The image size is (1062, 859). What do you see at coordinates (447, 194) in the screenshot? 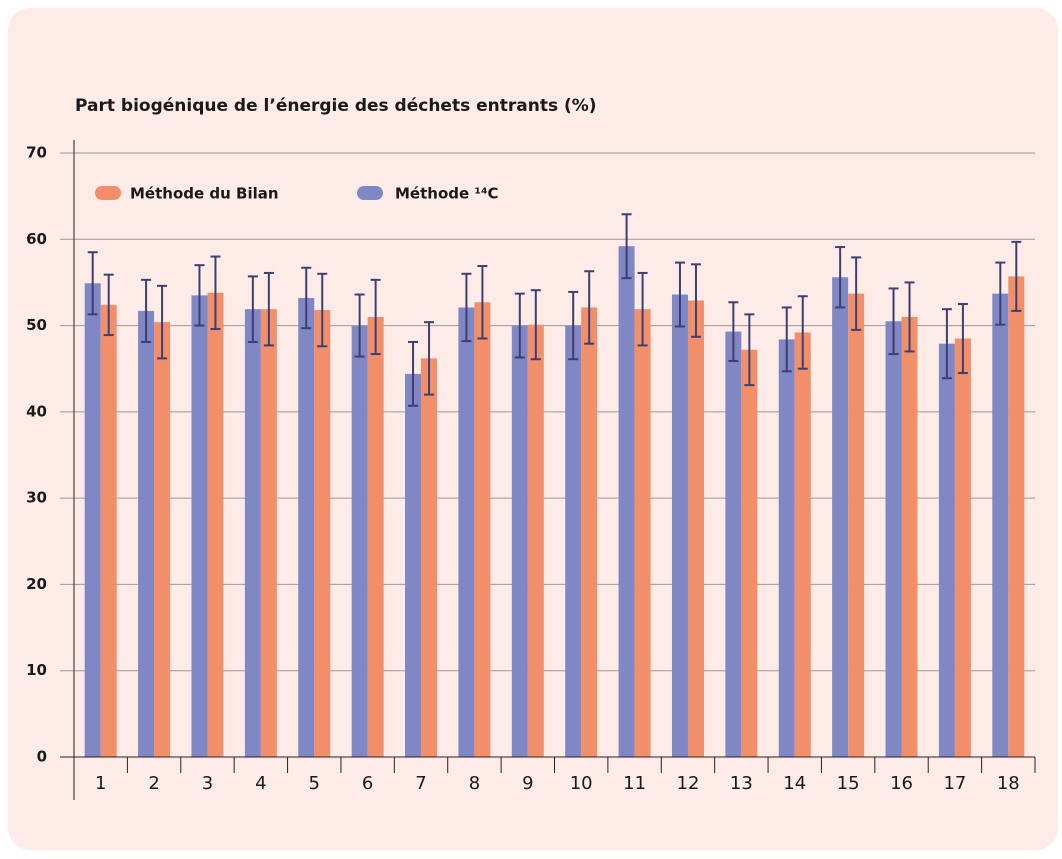
I see `legend-label: Méthode ¹⁴C` at bounding box center [447, 194].